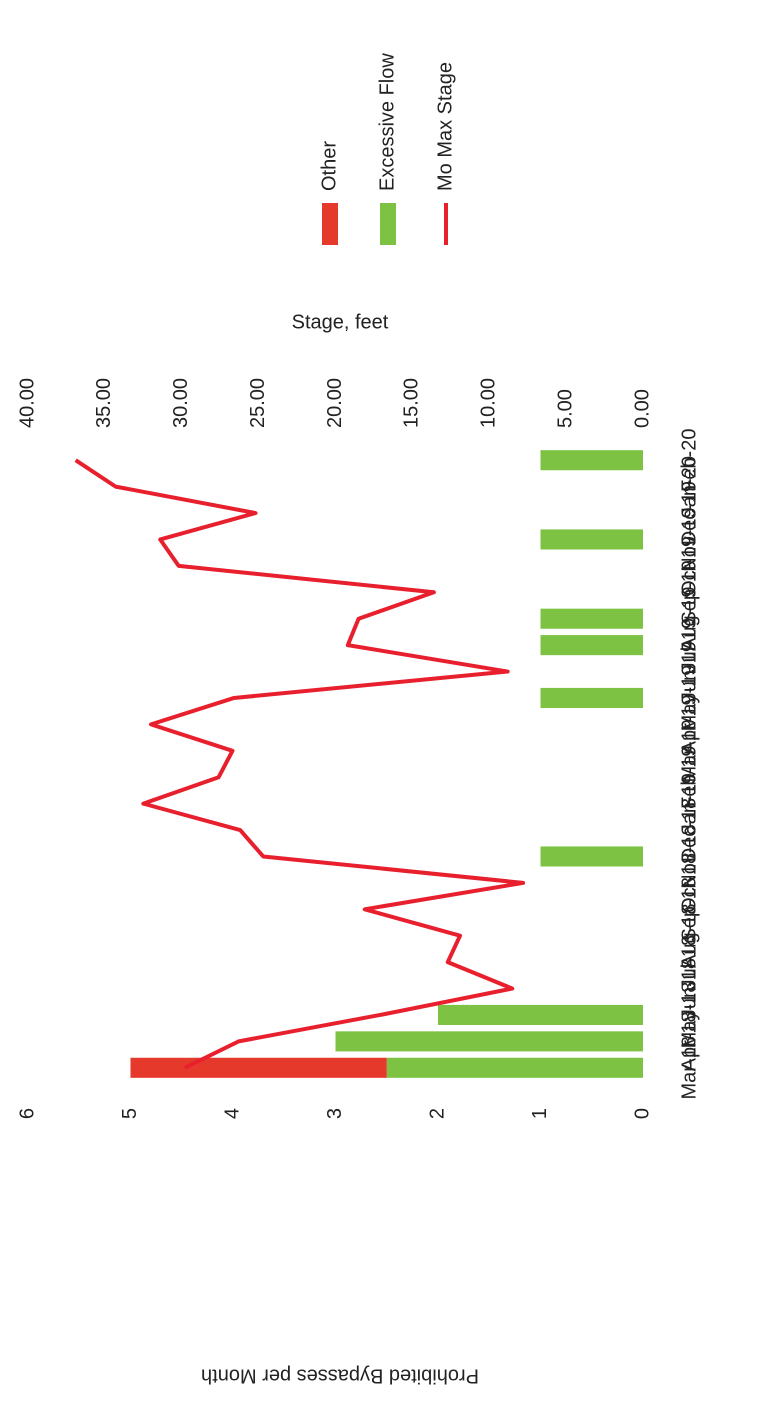 The image size is (762, 1413). What do you see at coordinates (689, 803) in the screenshot?
I see `x-tick-label: Jan-19` at bounding box center [689, 803].